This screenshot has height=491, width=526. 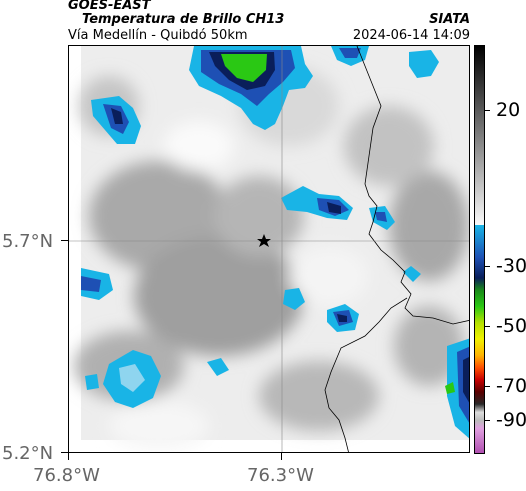 What do you see at coordinates (511, 420) in the screenshot?
I see `colorbar-label-minus90: -90` at bounding box center [511, 420].